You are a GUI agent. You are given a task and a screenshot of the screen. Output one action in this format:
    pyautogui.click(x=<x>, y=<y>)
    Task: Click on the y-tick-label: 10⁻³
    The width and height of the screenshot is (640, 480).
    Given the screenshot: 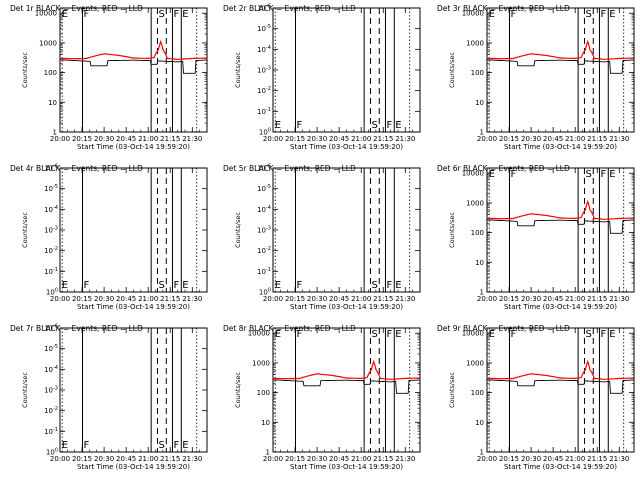 What is the action you would take?
    pyautogui.click(x=264, y=70)
    